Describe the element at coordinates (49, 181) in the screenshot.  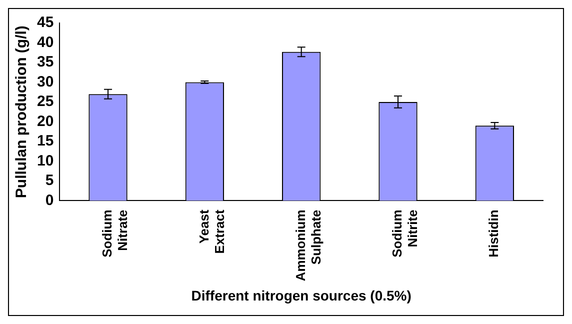
I see `y-tick-label: 5` at that location.